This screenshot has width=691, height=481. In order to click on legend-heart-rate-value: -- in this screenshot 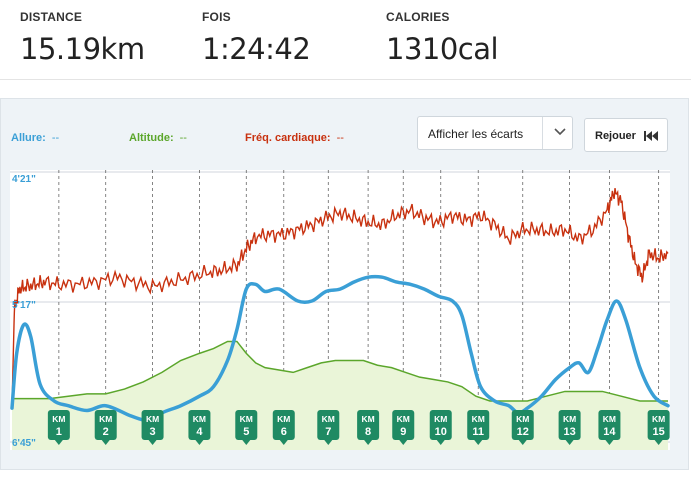, I will do `click(340, 138)`.